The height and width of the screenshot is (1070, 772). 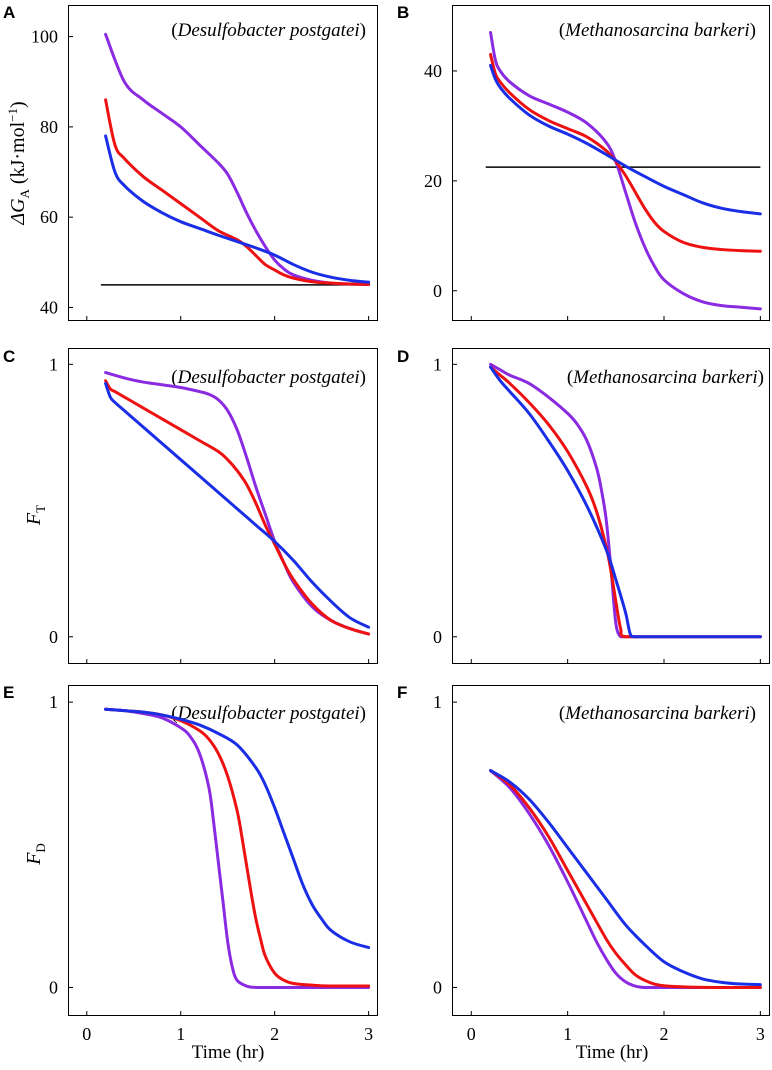 I want to click on plot-frame-c, so click(x=223, y=506).